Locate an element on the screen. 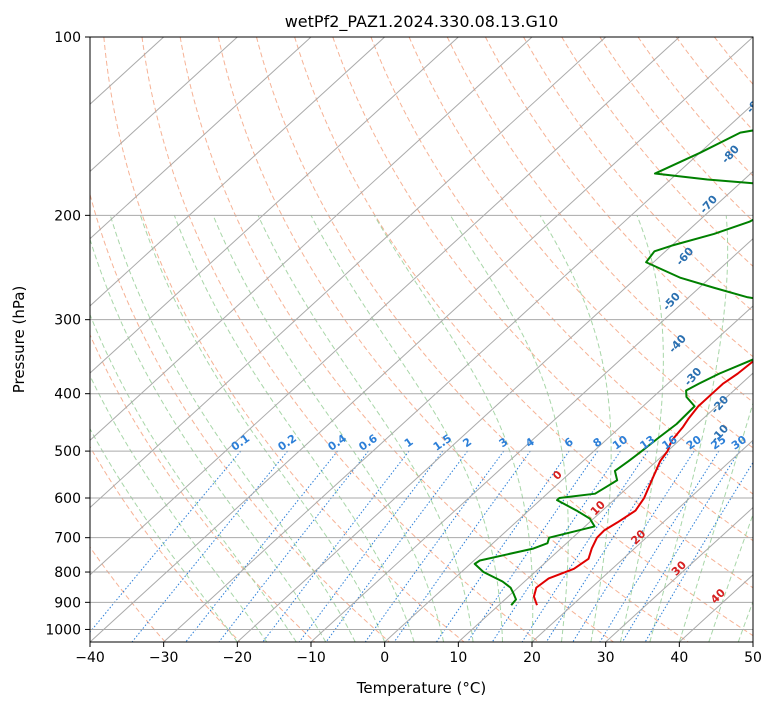 The width and height of the screenshot is (775, 708). temperature-profile-line is located at coordinates (642, 483).